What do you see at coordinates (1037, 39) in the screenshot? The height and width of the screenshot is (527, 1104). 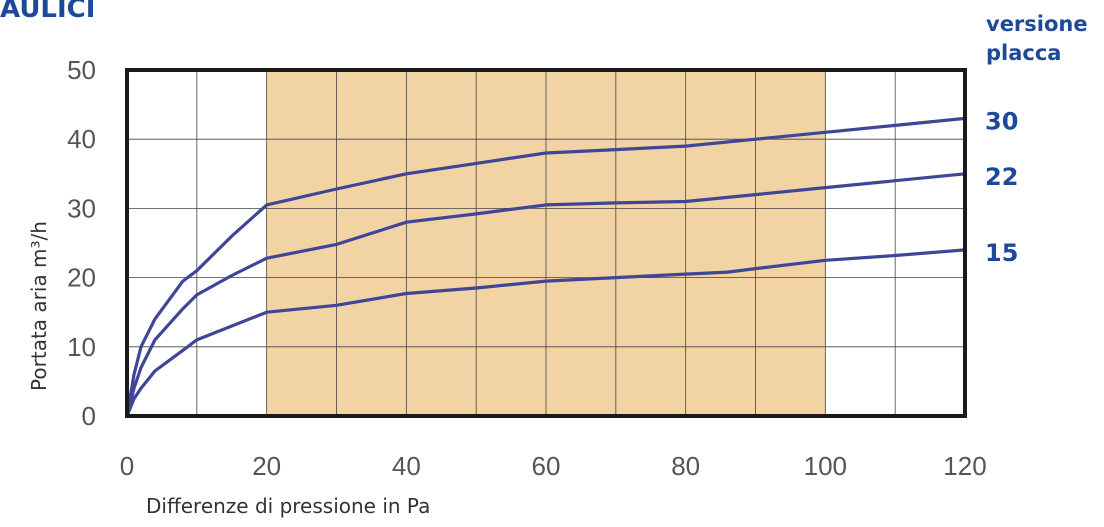 I see `legend-title: versione placca` at bounding box center [1037, 39].